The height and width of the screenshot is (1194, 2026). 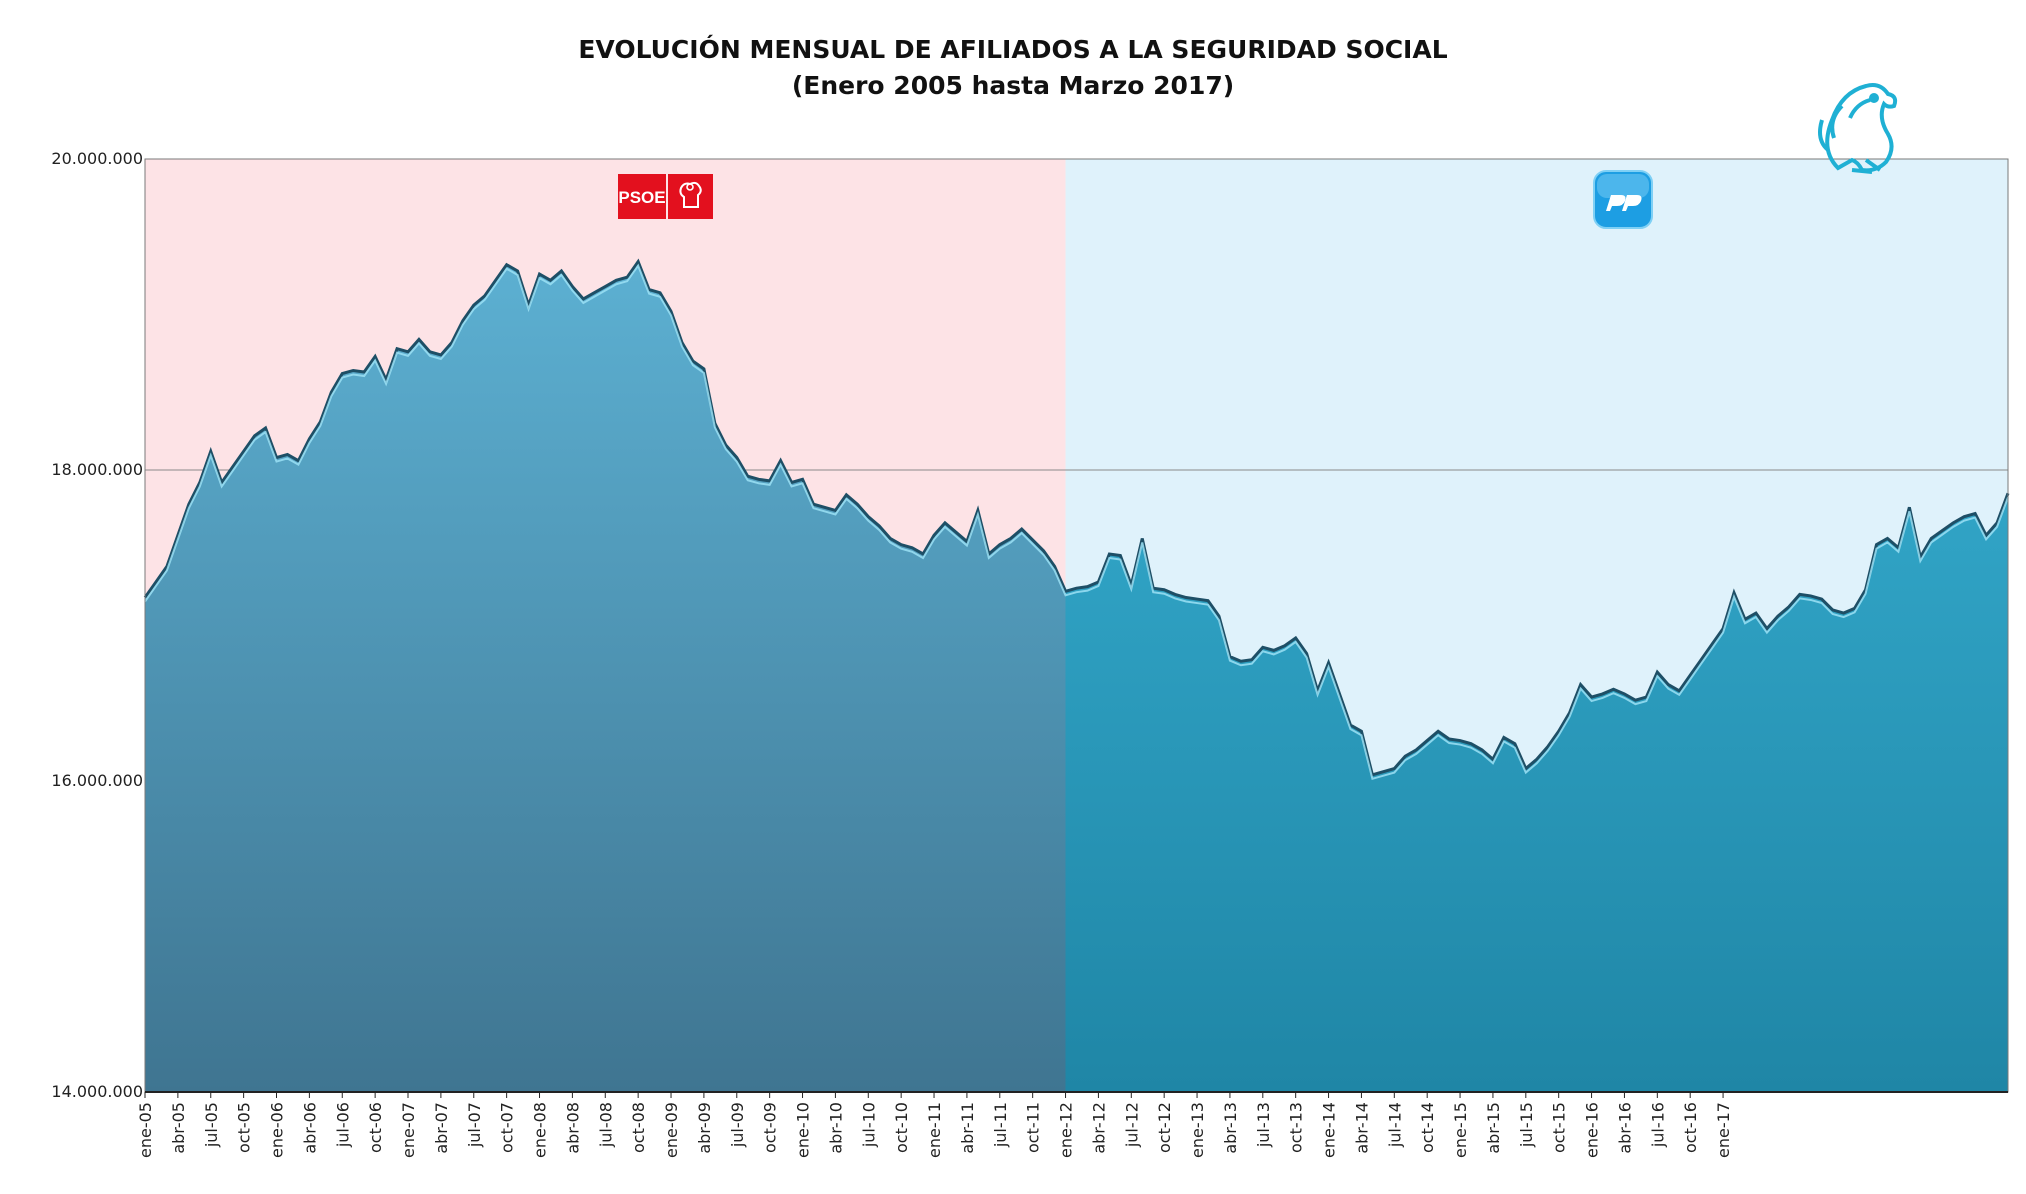 I want to click on psoe-logo-text: PSOE, so click(x=641, y=197).